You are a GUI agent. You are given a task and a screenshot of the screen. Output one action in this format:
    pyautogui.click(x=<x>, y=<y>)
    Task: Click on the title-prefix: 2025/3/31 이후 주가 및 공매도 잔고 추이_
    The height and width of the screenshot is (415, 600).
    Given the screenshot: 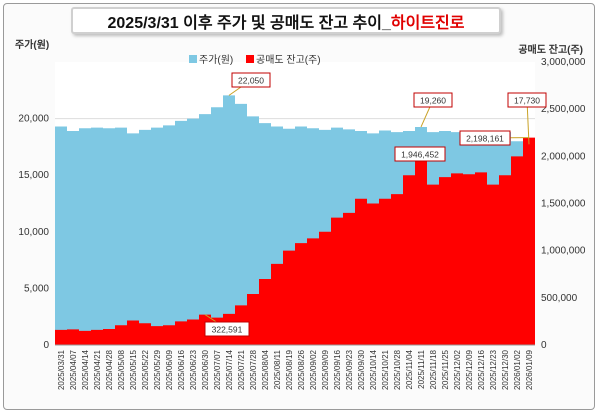 What is the action you would take?
    pyautogui.click(x=249, y=23)
    